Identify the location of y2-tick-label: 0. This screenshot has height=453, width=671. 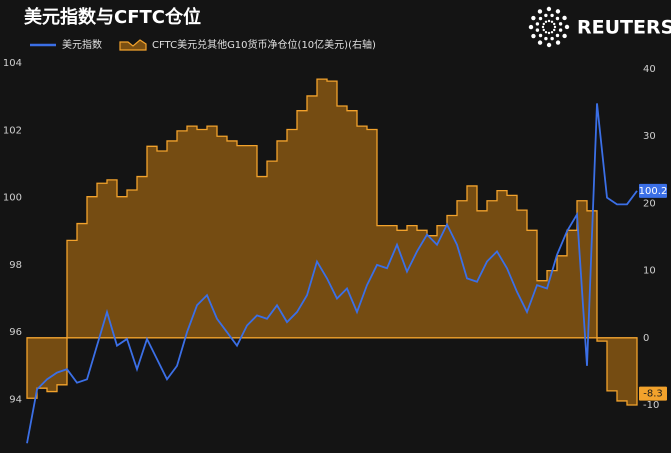
(646, 338).